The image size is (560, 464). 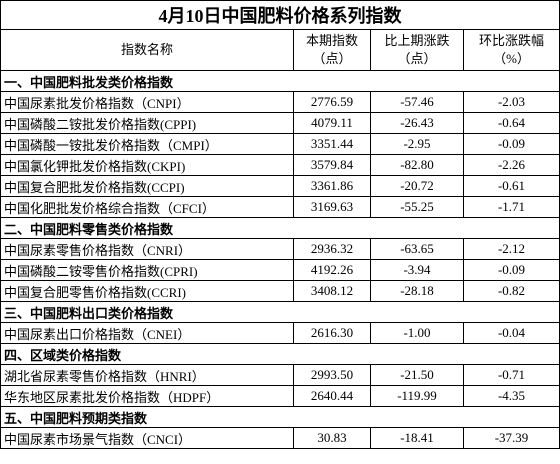 I want to click on number-cell: -1.71, so click(x=511, y=207).